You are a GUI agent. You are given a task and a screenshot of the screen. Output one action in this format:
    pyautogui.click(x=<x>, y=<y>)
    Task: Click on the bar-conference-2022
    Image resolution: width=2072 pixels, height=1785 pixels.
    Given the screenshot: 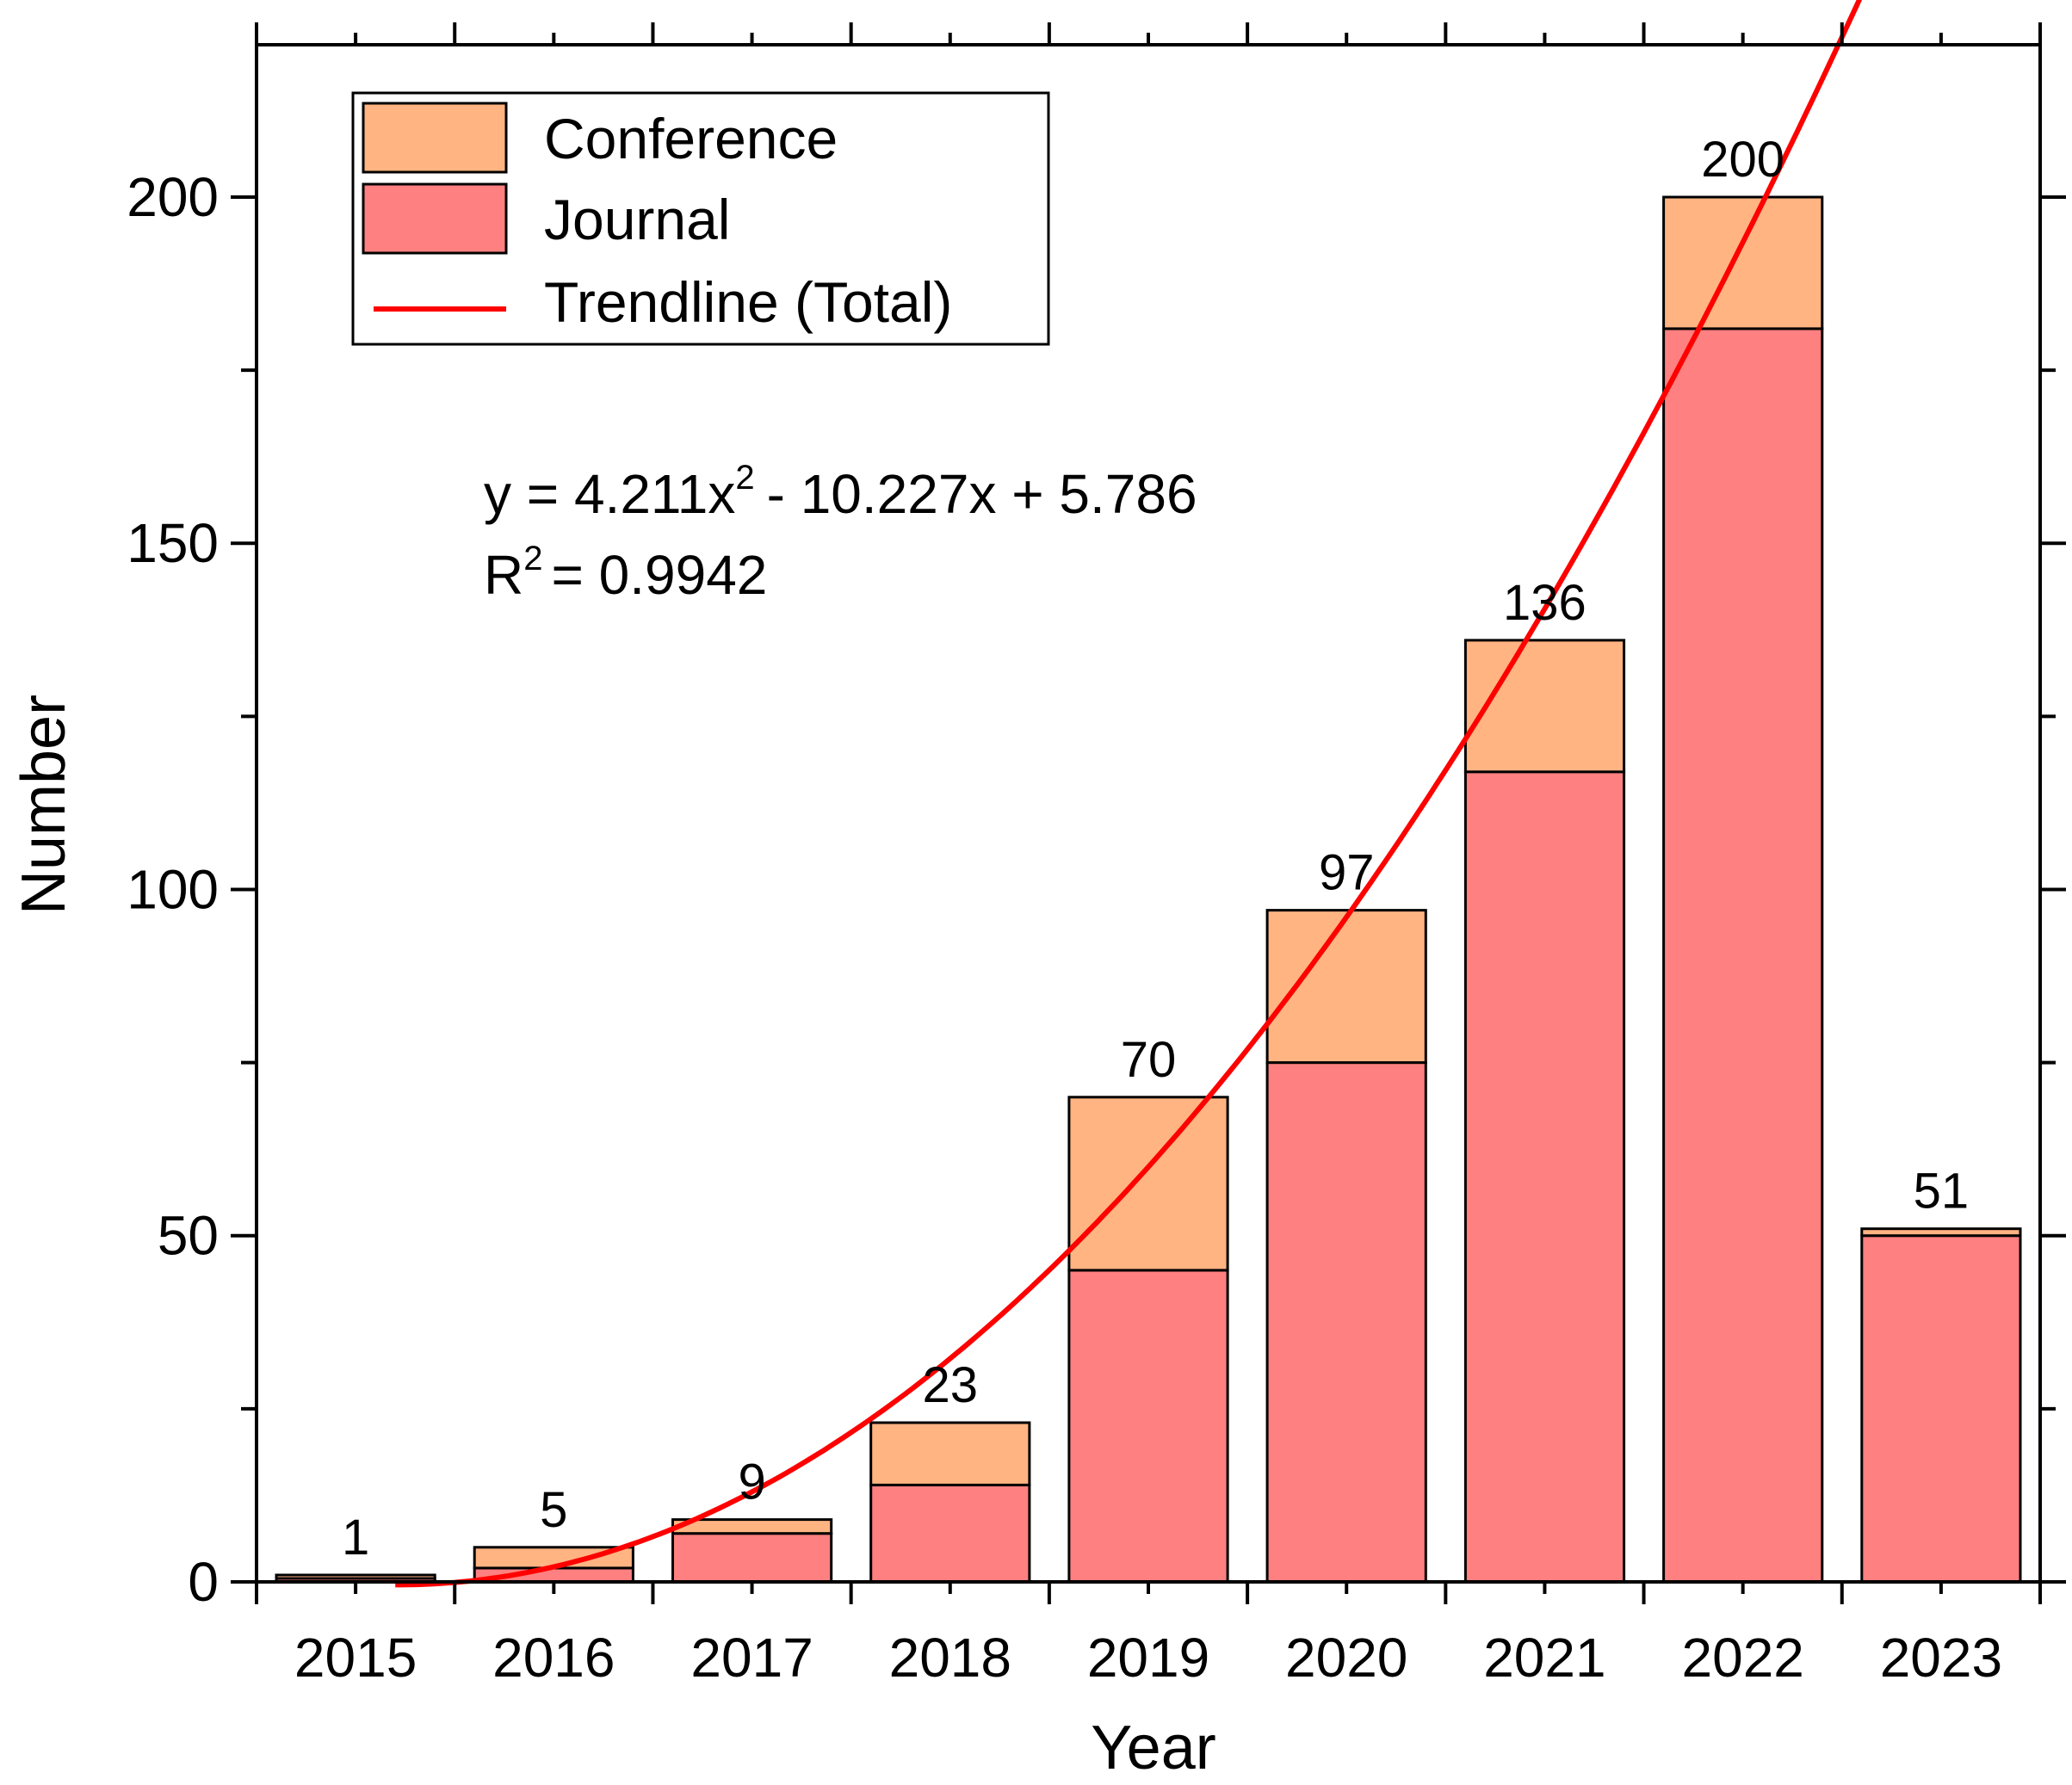 What is the action you would take?
    pyautogui.click(x=1743, y=262)
    